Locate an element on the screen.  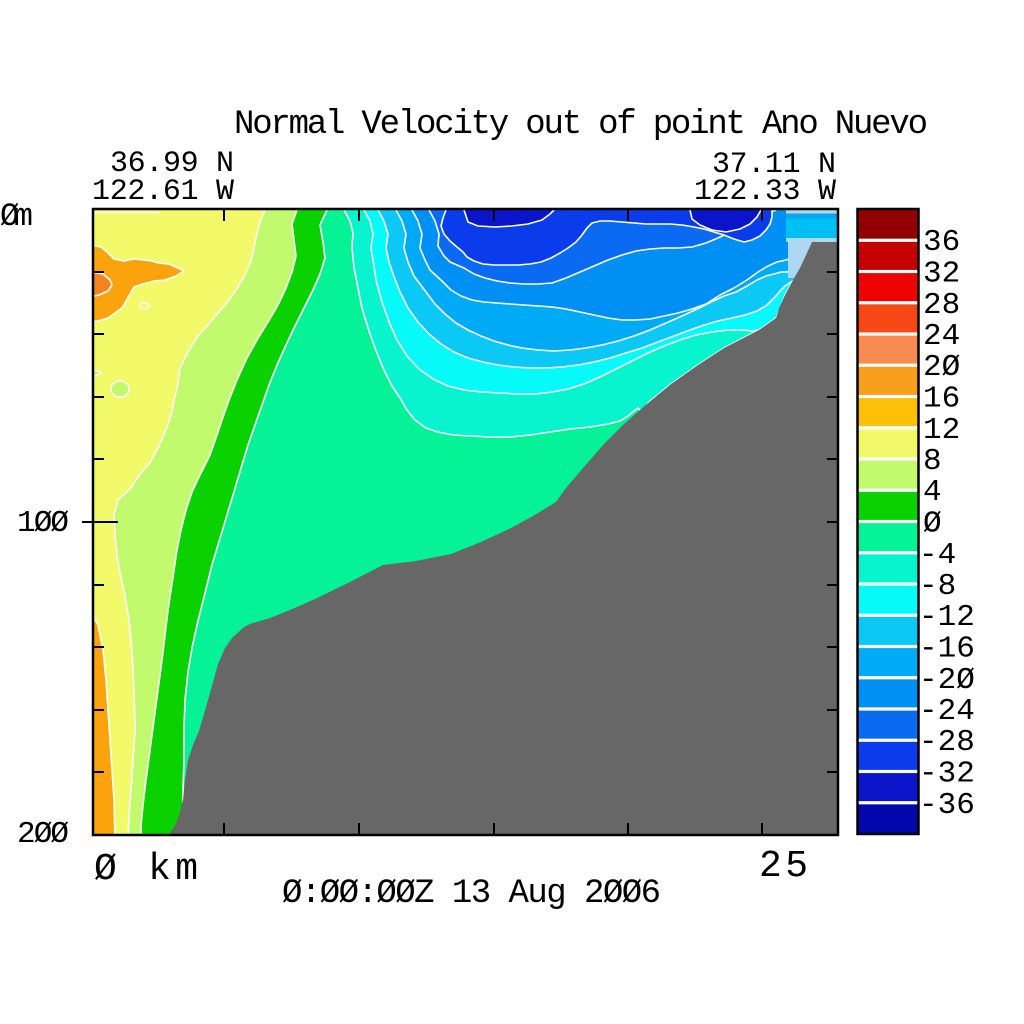
svg-text: 2Ø is located at coordinates (941, 367).